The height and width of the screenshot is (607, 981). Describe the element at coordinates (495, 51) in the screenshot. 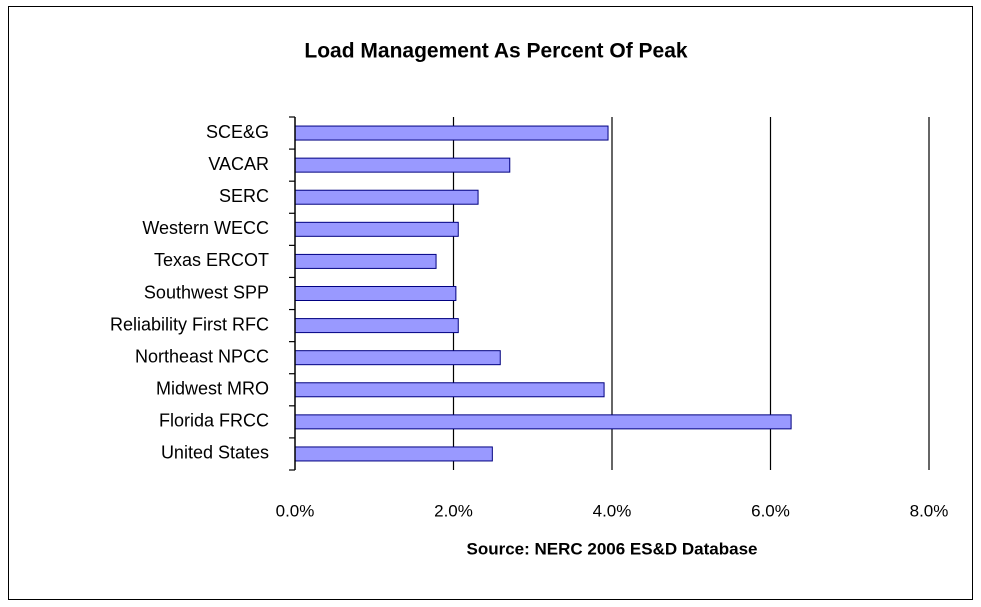

I see `chart-title: Load Management As Percent Of Peak` at that location.